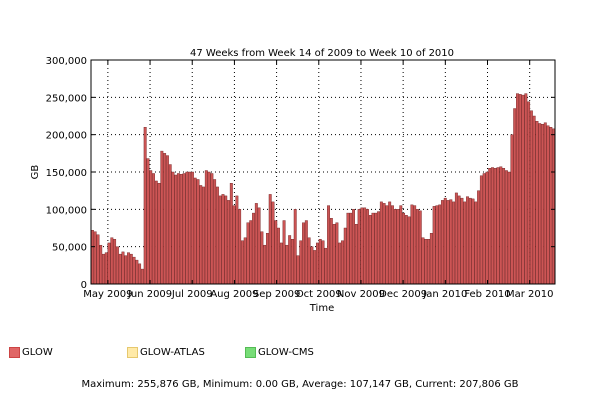 Image resolution: width=600 pixels, height=400 pixels. What do you see at coordinates (227, 384) in the screenshot?
I see `summary-minimum-label: Minimum:` at bounding box center [227, 384].